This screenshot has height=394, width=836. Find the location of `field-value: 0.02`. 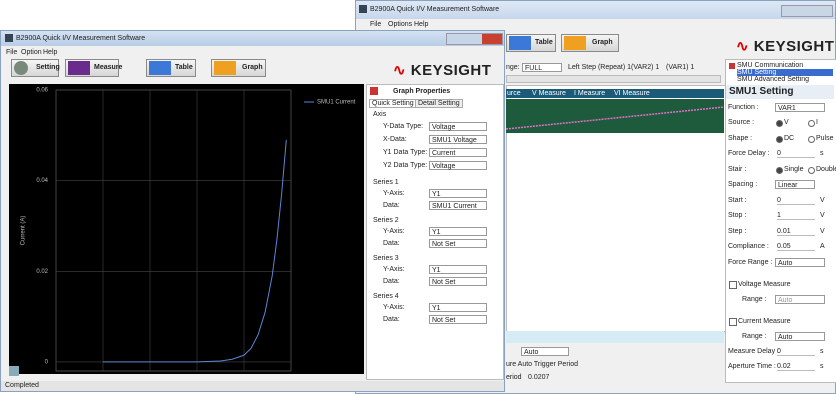

field-value: 0.02 is located at coordinates (796, 367).